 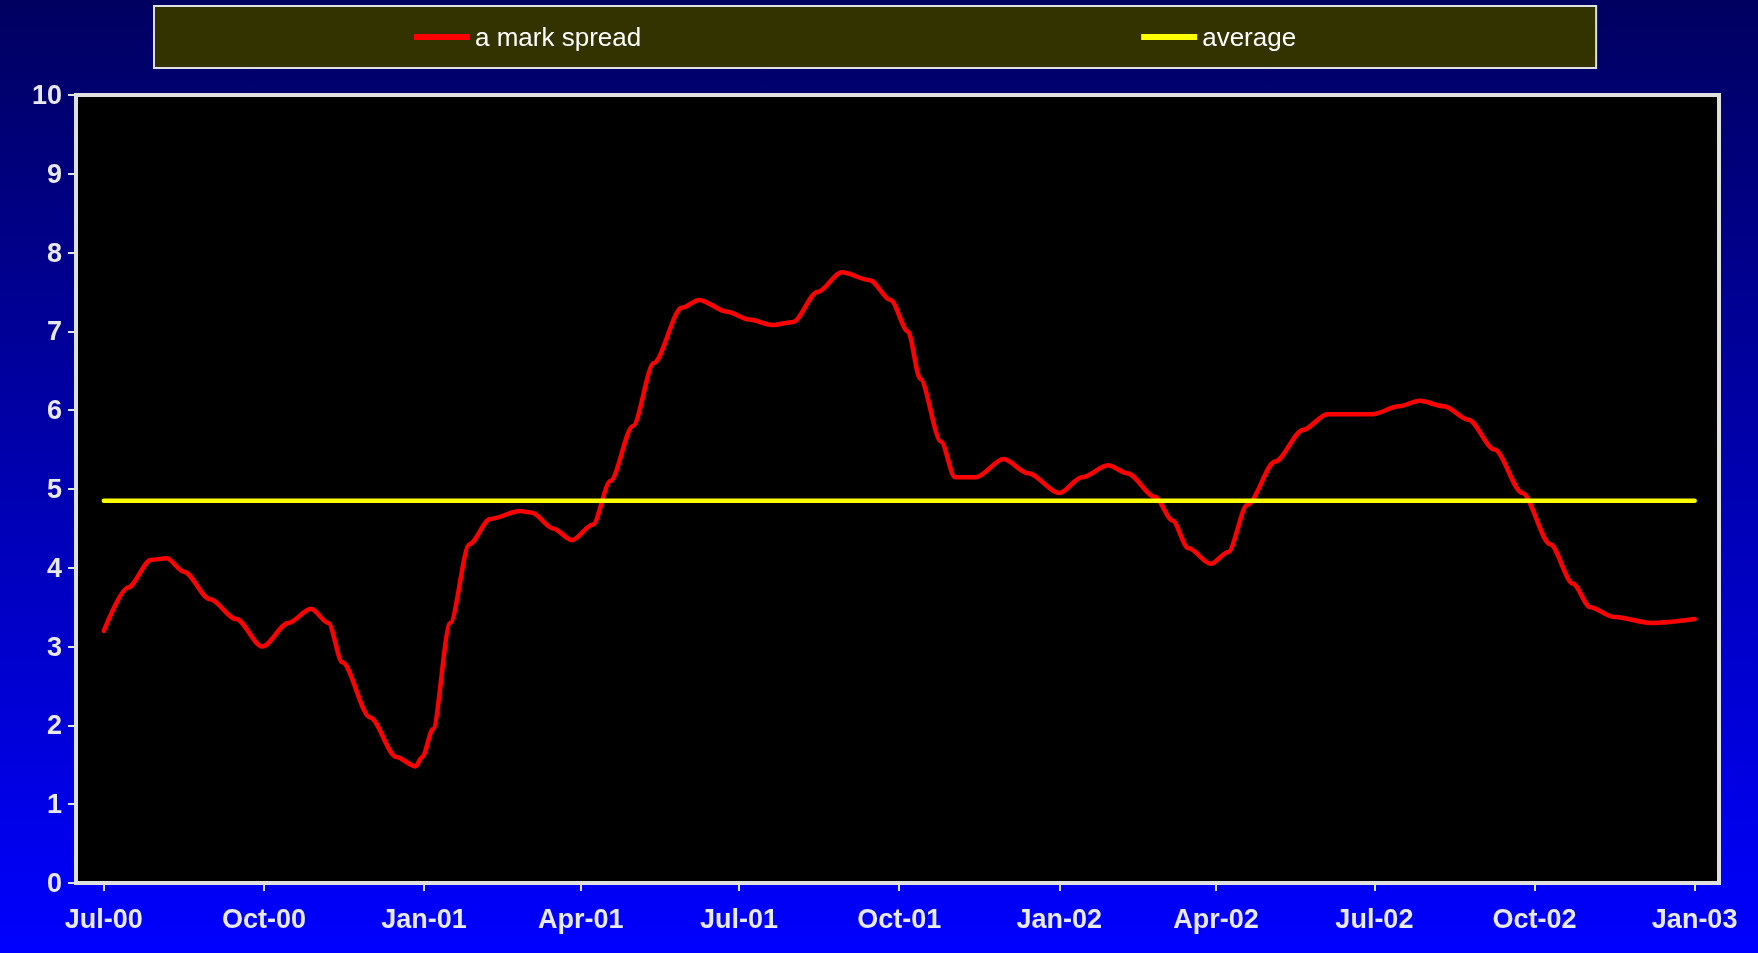 I want to click on x-tick-label: Oct-00, so click(x=263, y=918).